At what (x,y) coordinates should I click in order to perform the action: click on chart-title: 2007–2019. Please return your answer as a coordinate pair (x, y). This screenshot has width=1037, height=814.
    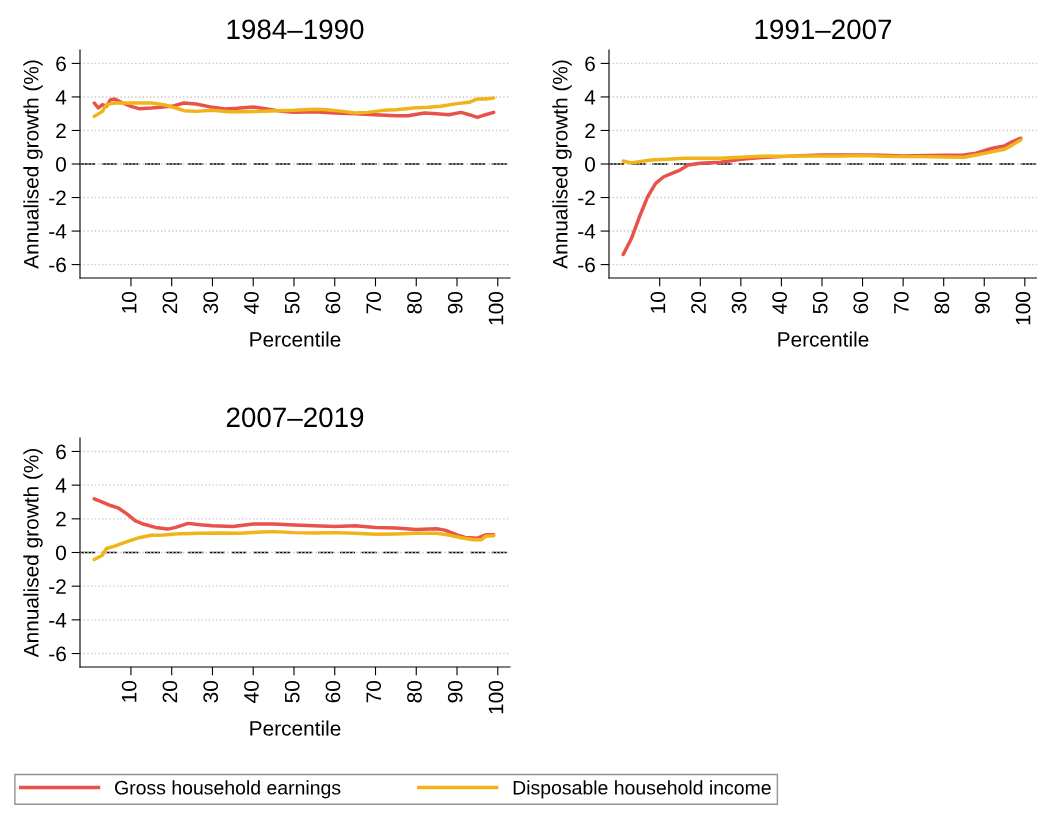
    Looking at the image, I should click on (295, 417).